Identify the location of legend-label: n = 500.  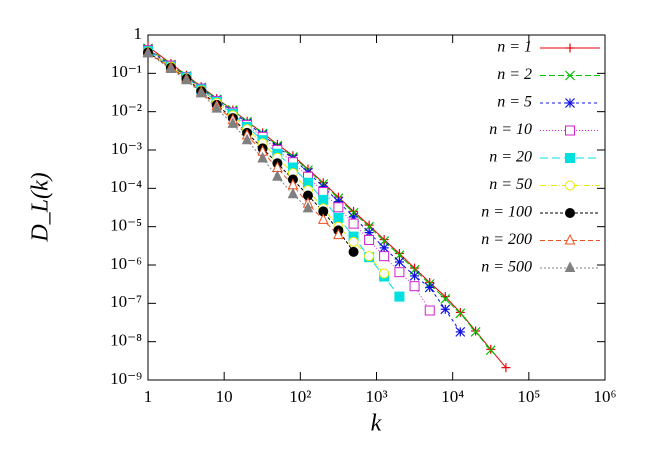
(506, 267).